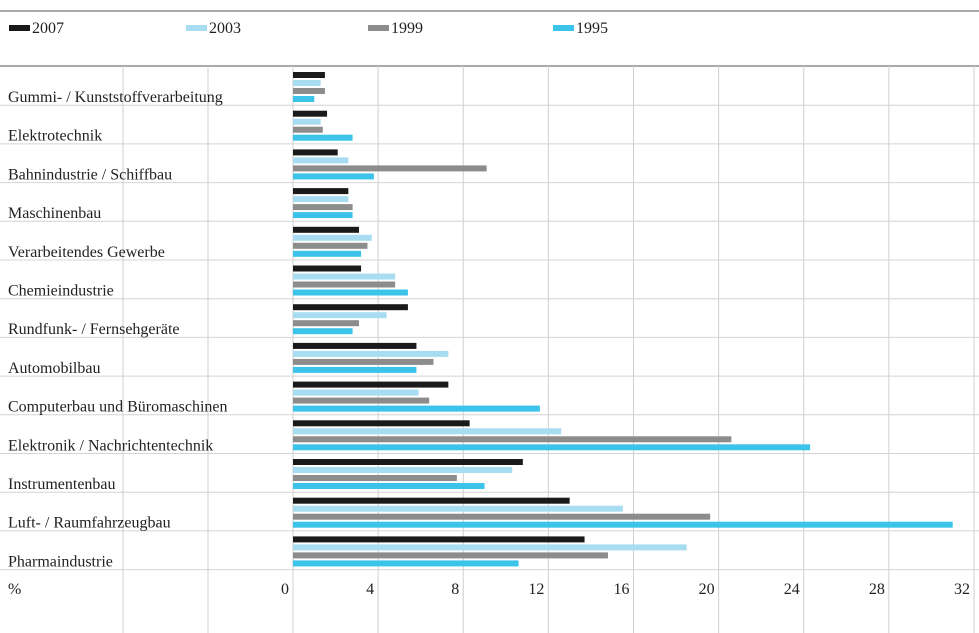 This screenshot has height=633, width=979. What do you see at coordinates (90, 174) in the screenshot?
I see `category-label: Bahnindustrie / Schiffbau` at bounding box center [90, 174].